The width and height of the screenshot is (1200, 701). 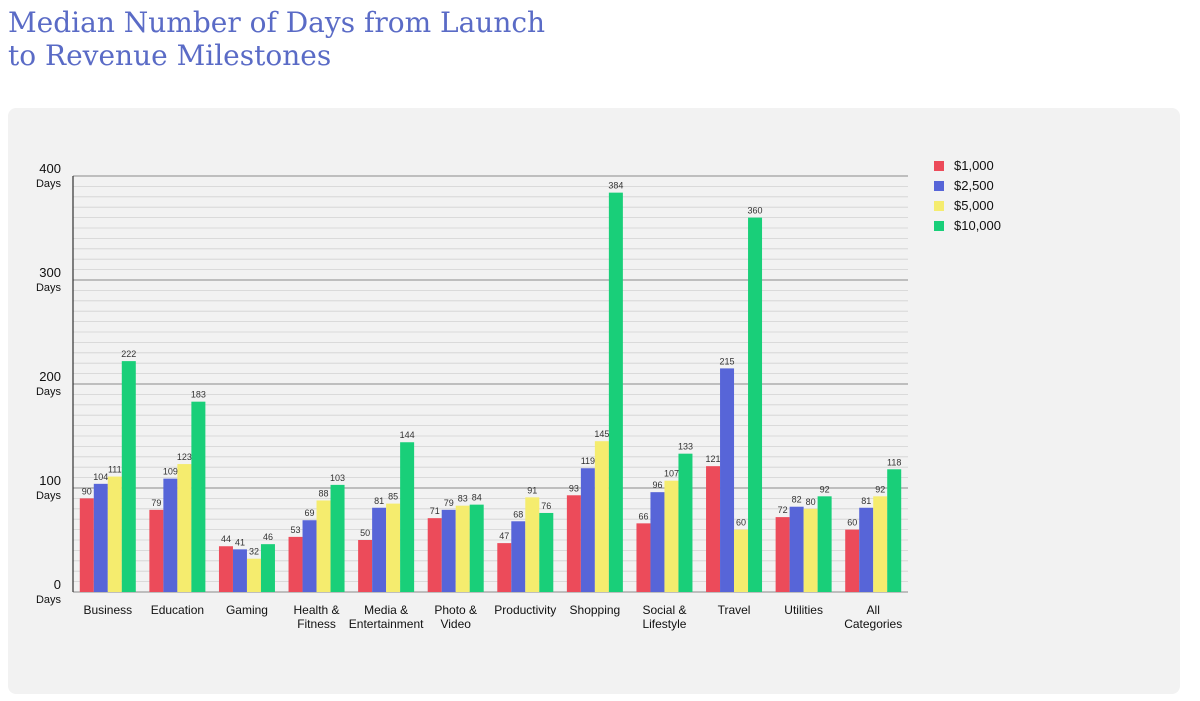 I want to click on data-label: 145, so click(x=601, y=434).